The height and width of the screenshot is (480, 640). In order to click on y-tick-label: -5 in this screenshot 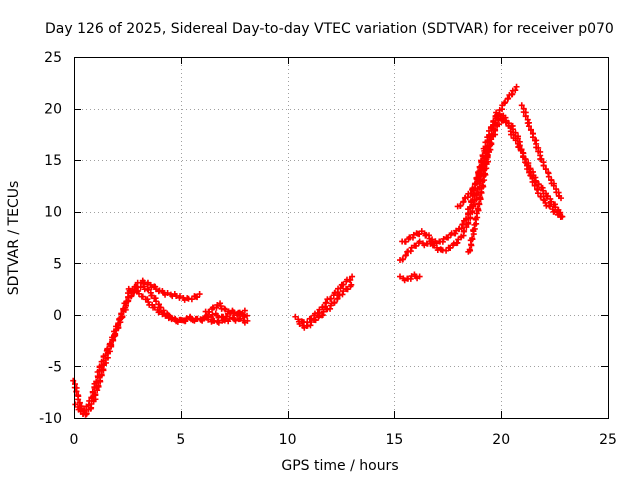, I will do `click(55, 367)`.